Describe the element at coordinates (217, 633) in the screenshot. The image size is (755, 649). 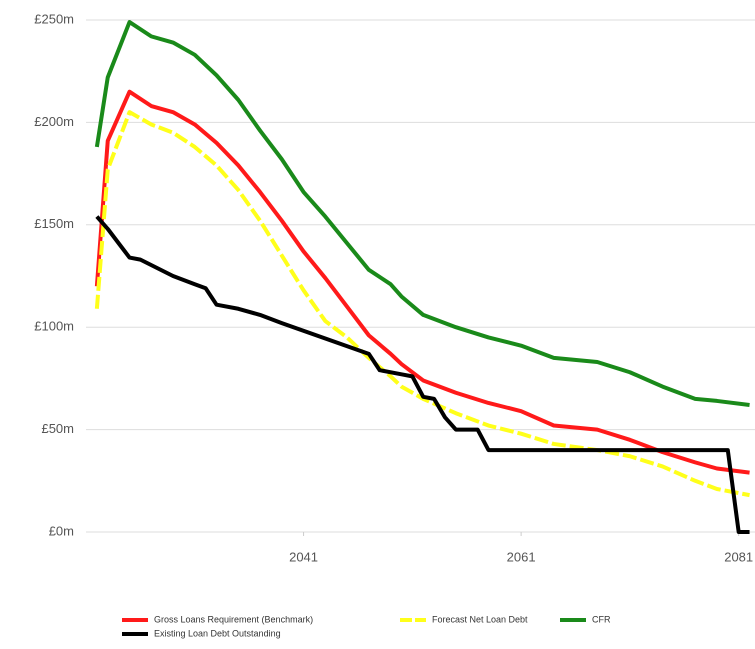
I see `legend-label: Existing Loan Debt Outstanding` at that location.